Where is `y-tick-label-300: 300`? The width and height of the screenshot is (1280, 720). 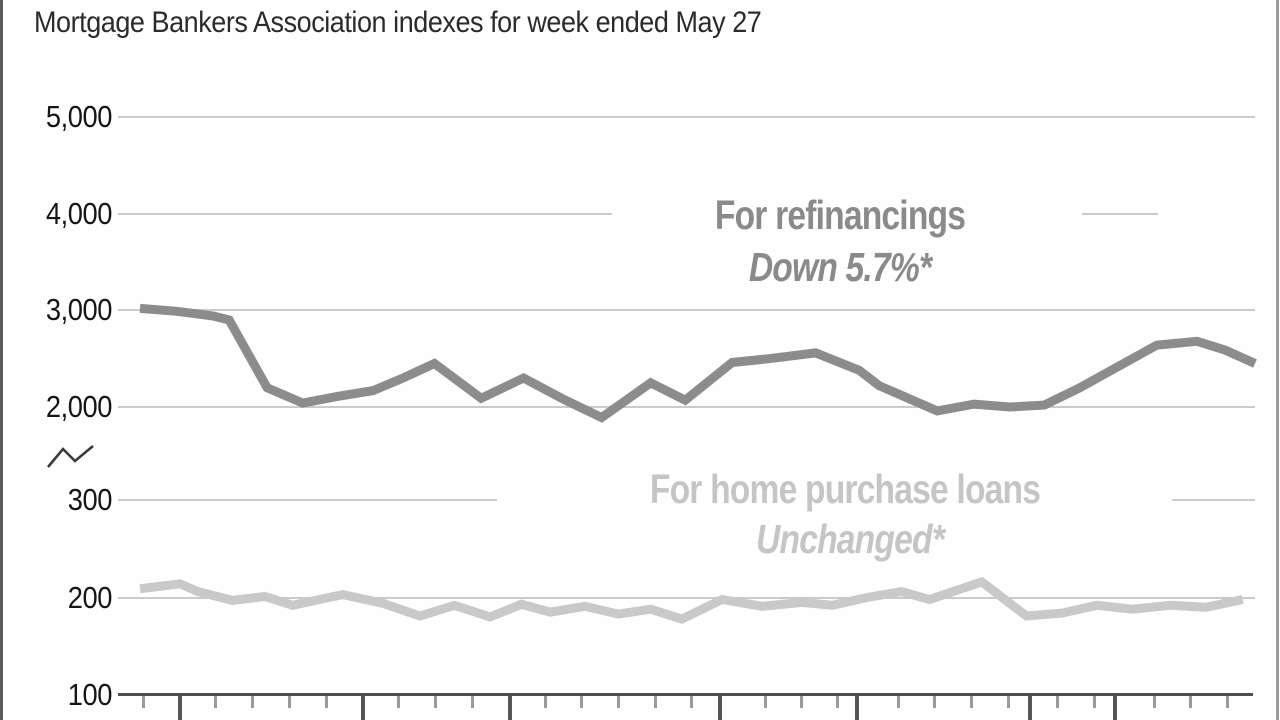 y-tick-label-300: 300 is located at coordinates (90, 499).